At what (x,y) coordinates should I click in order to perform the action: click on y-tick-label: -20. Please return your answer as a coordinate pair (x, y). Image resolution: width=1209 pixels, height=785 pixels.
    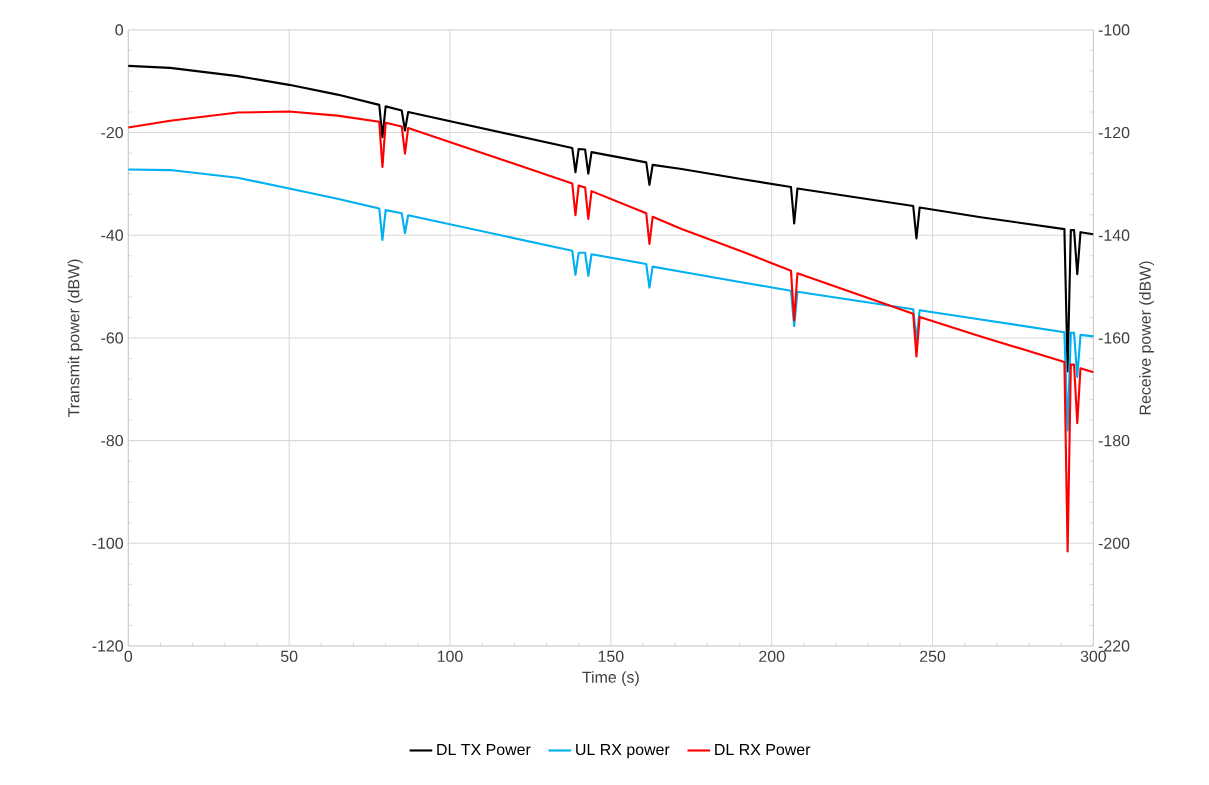
    Looking at the image, I should click on (112, 133).